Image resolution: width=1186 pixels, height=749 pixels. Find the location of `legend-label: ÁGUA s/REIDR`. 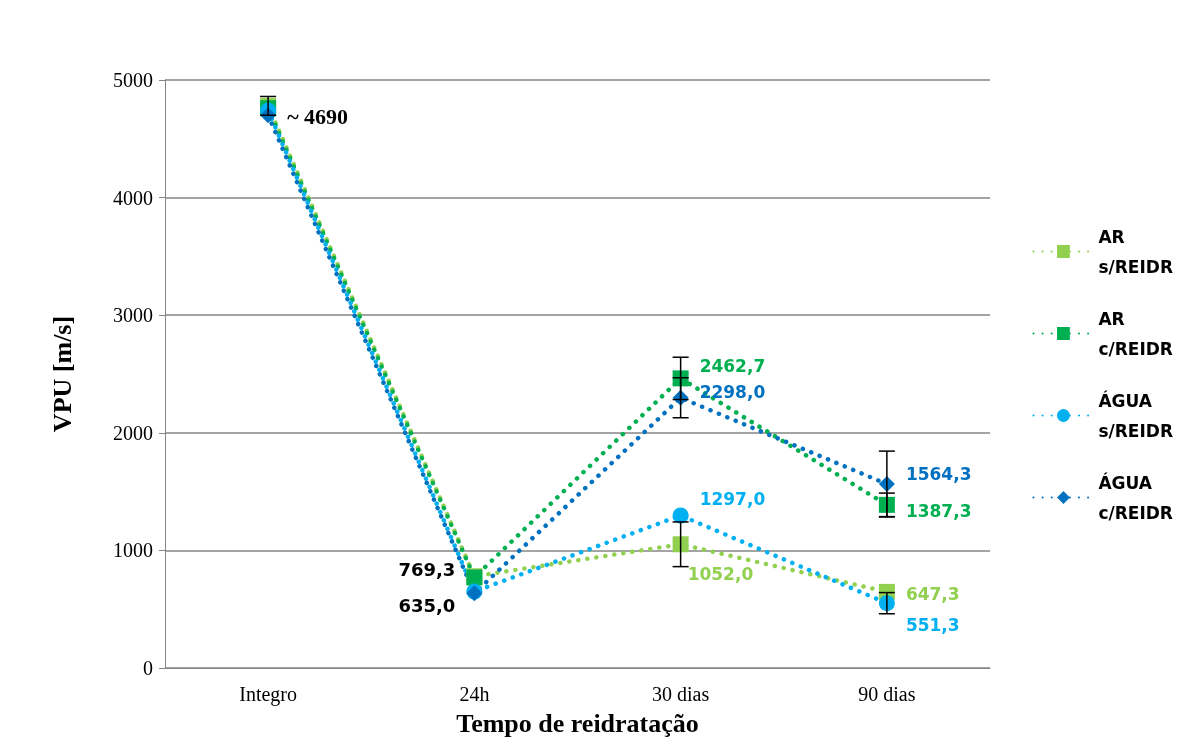

legend-label: ÁGUA s/REIDR is located at coordinates (1135, 415).